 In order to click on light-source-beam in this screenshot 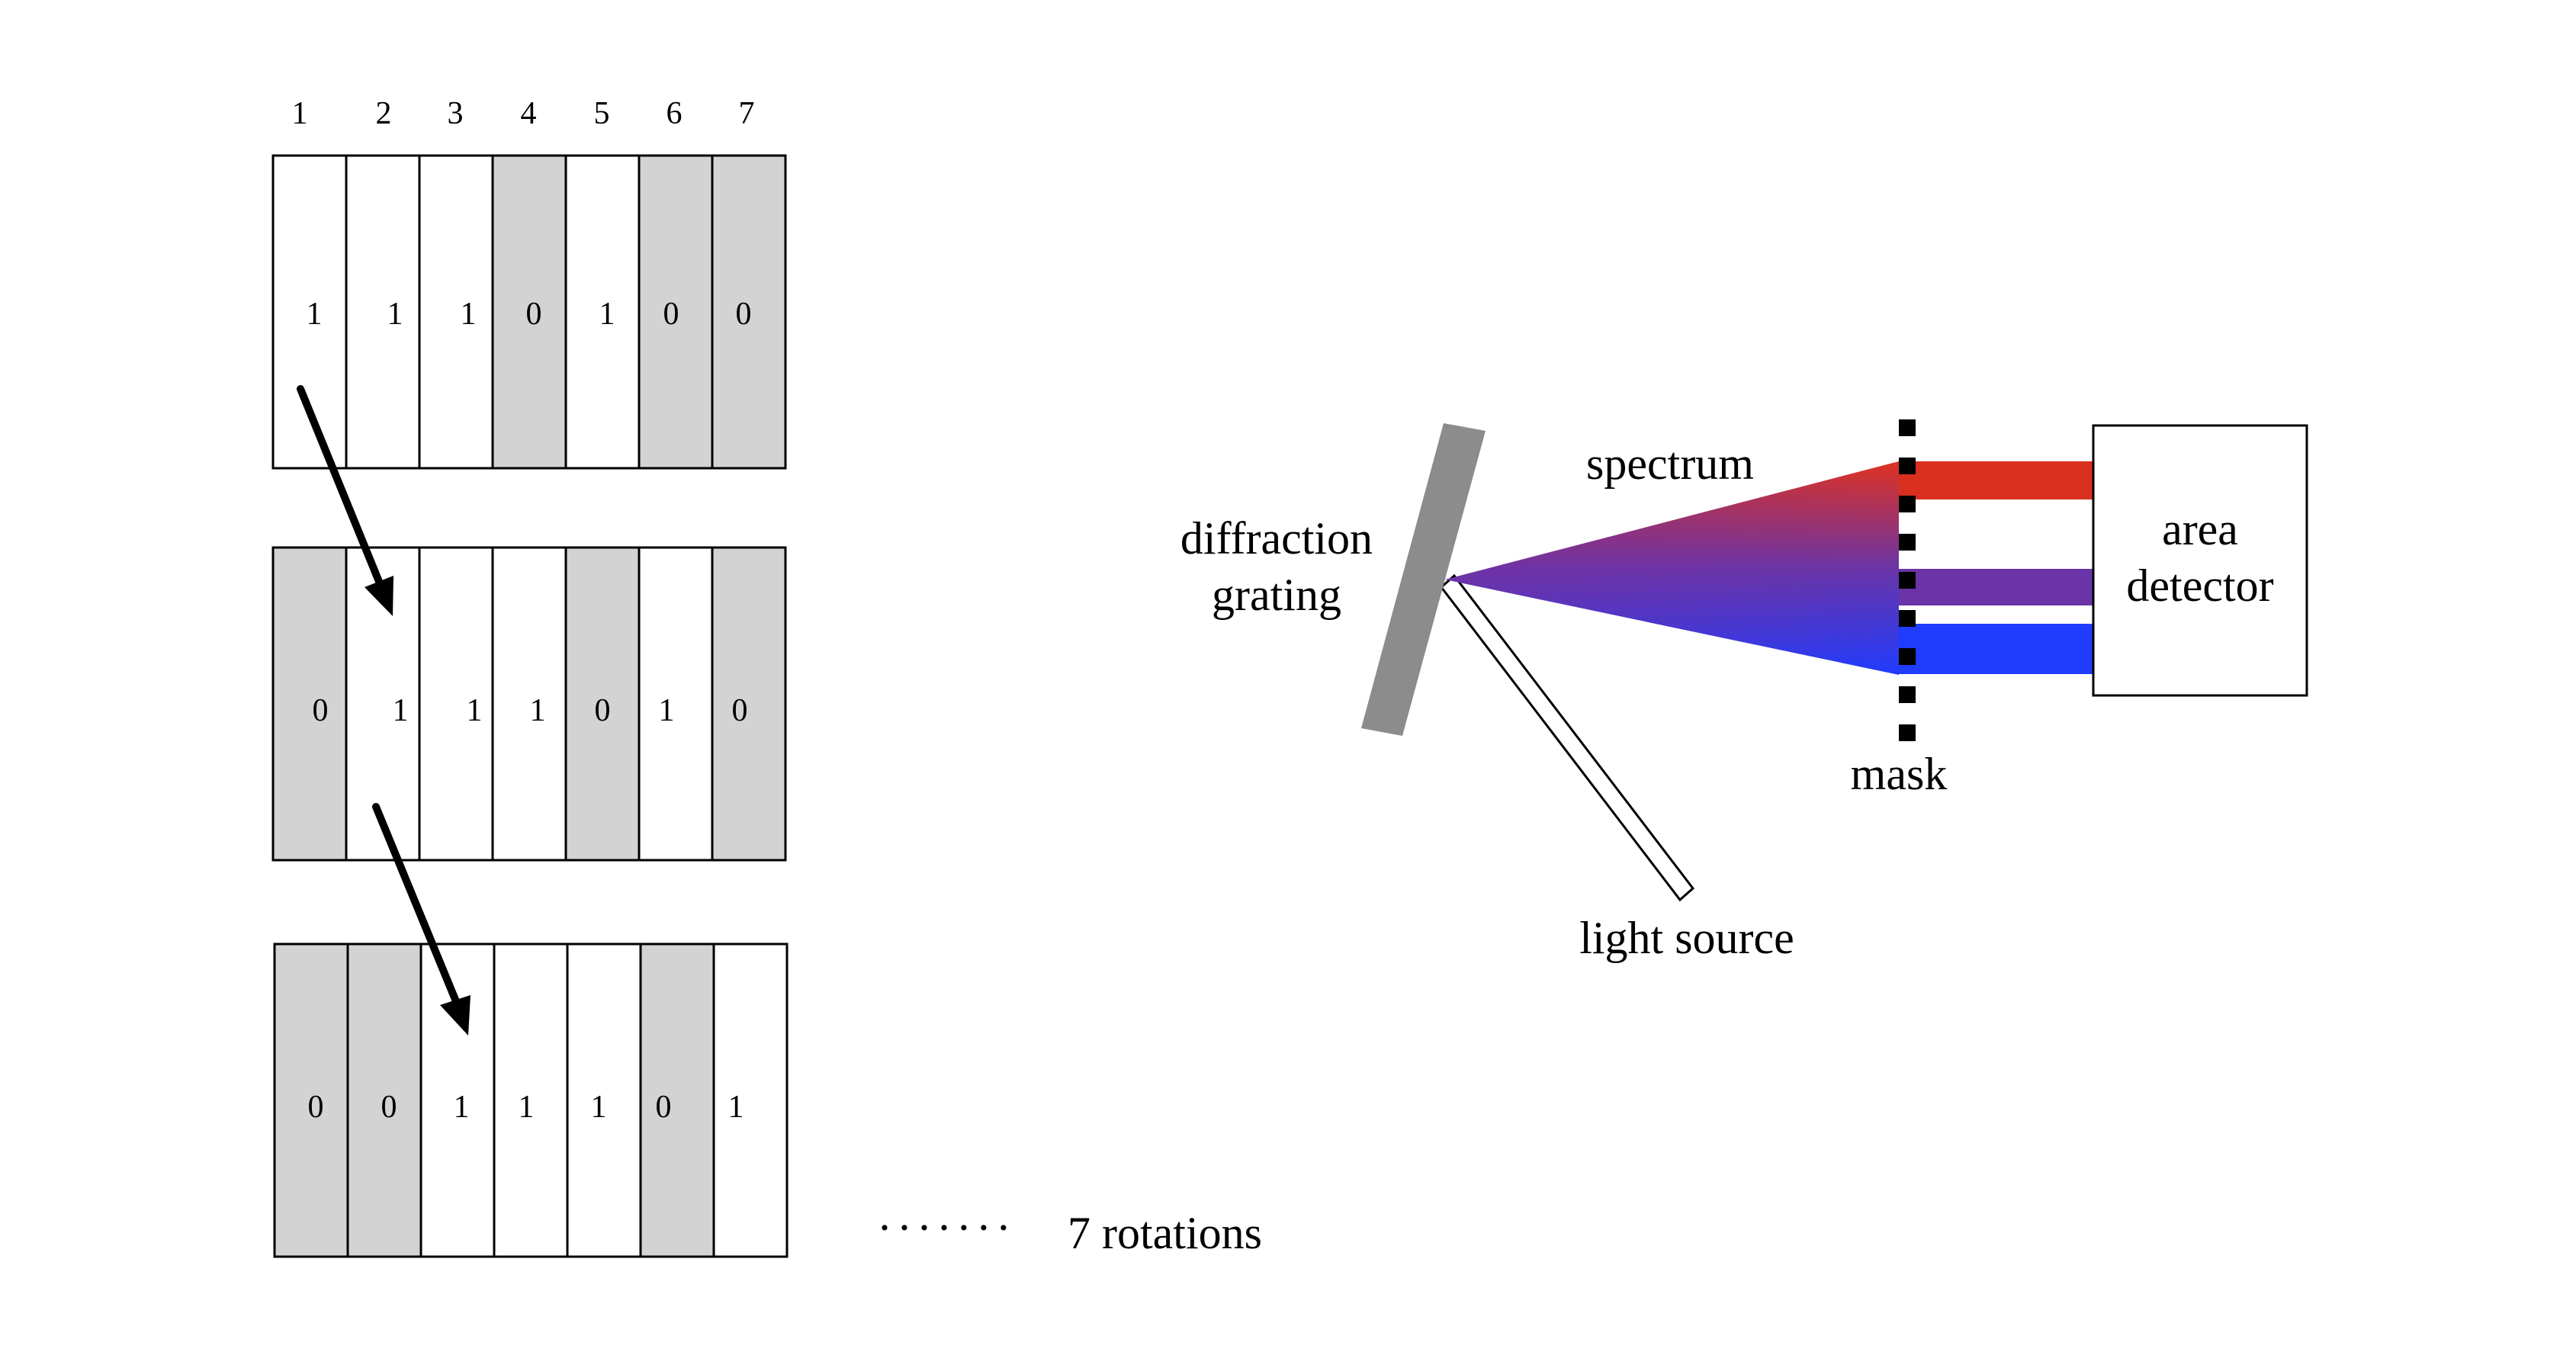, I will do `click(1567, 737)`.